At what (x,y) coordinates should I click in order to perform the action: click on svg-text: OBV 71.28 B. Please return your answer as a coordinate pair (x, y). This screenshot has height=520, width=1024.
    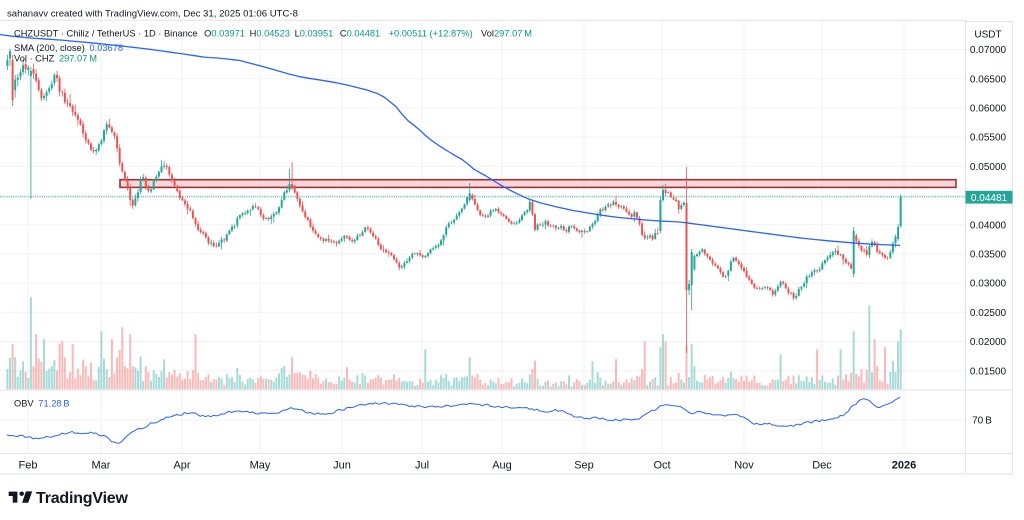
    Looking at the image, I should click on (42, 404).